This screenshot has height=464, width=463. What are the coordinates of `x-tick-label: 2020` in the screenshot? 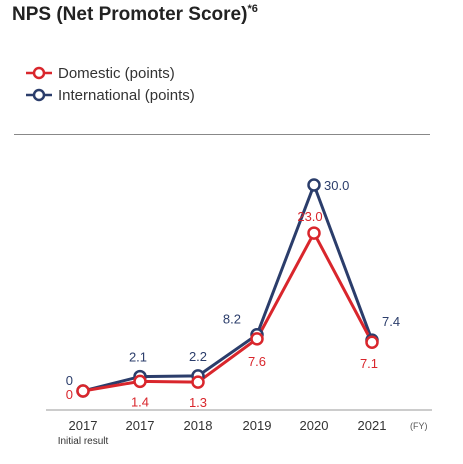 It's located at (314, 425).